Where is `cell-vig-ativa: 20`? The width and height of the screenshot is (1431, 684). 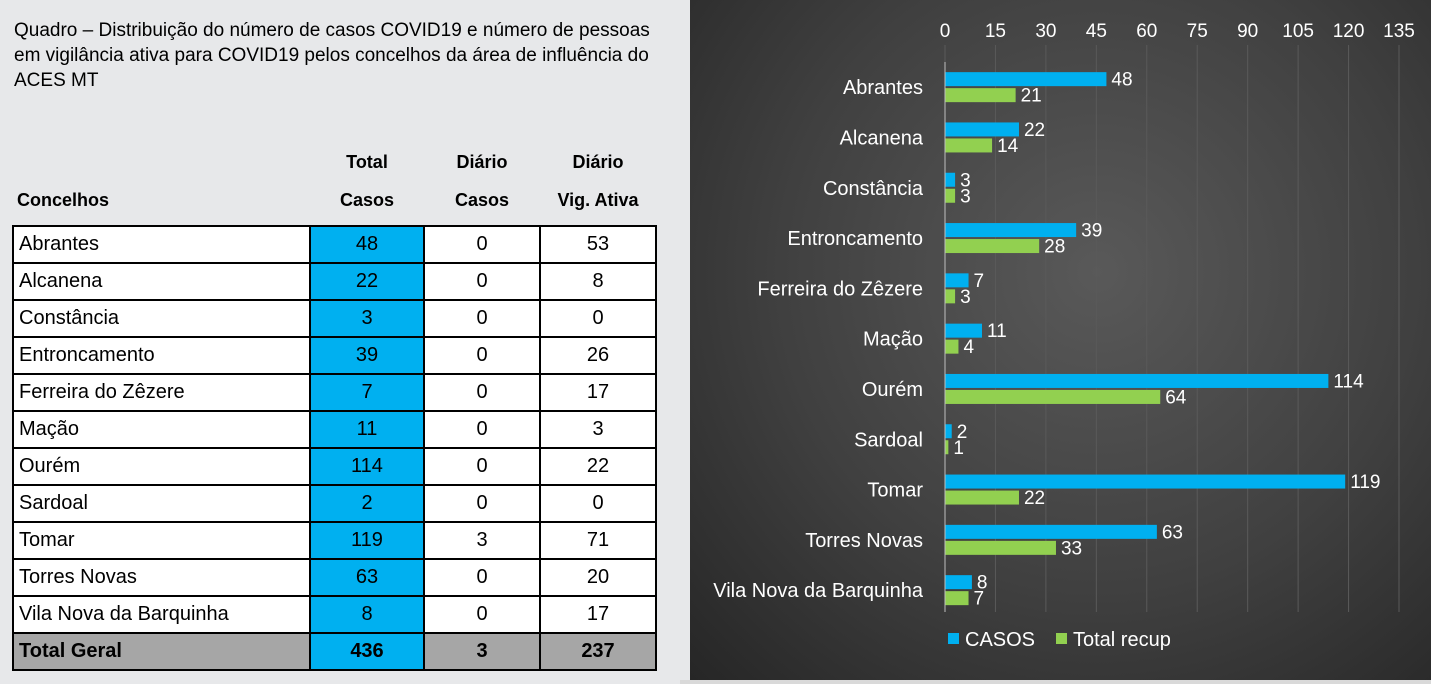
cell-vig-ativa: 20 is located at coordinates (598, 577).